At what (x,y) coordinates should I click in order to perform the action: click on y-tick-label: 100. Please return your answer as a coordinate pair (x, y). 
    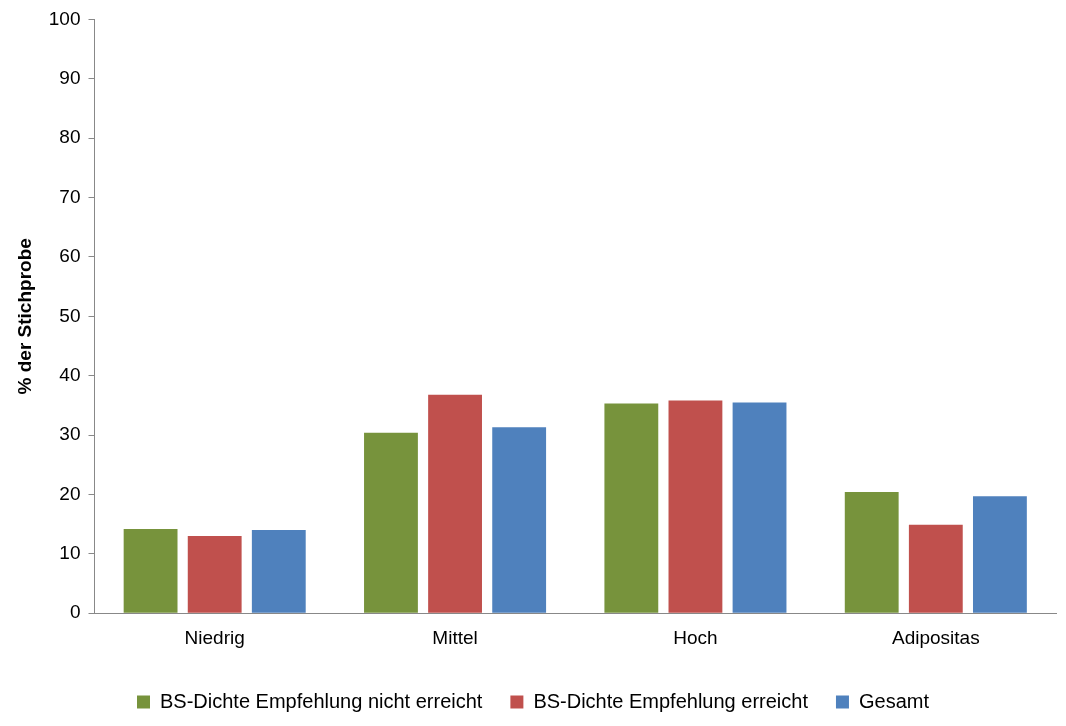
    Looking at the image, I should click on (64, 18).